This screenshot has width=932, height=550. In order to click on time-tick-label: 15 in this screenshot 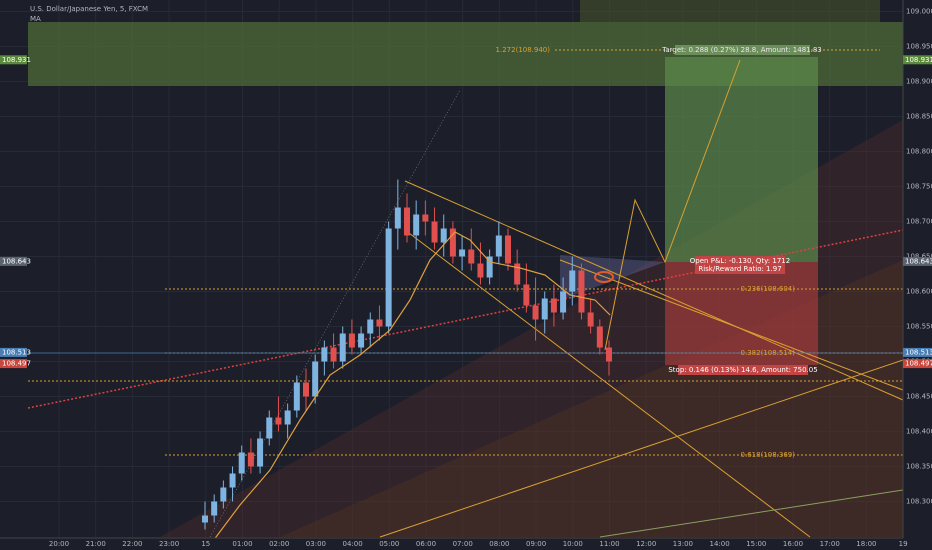, I will do `click(205, 544)`.